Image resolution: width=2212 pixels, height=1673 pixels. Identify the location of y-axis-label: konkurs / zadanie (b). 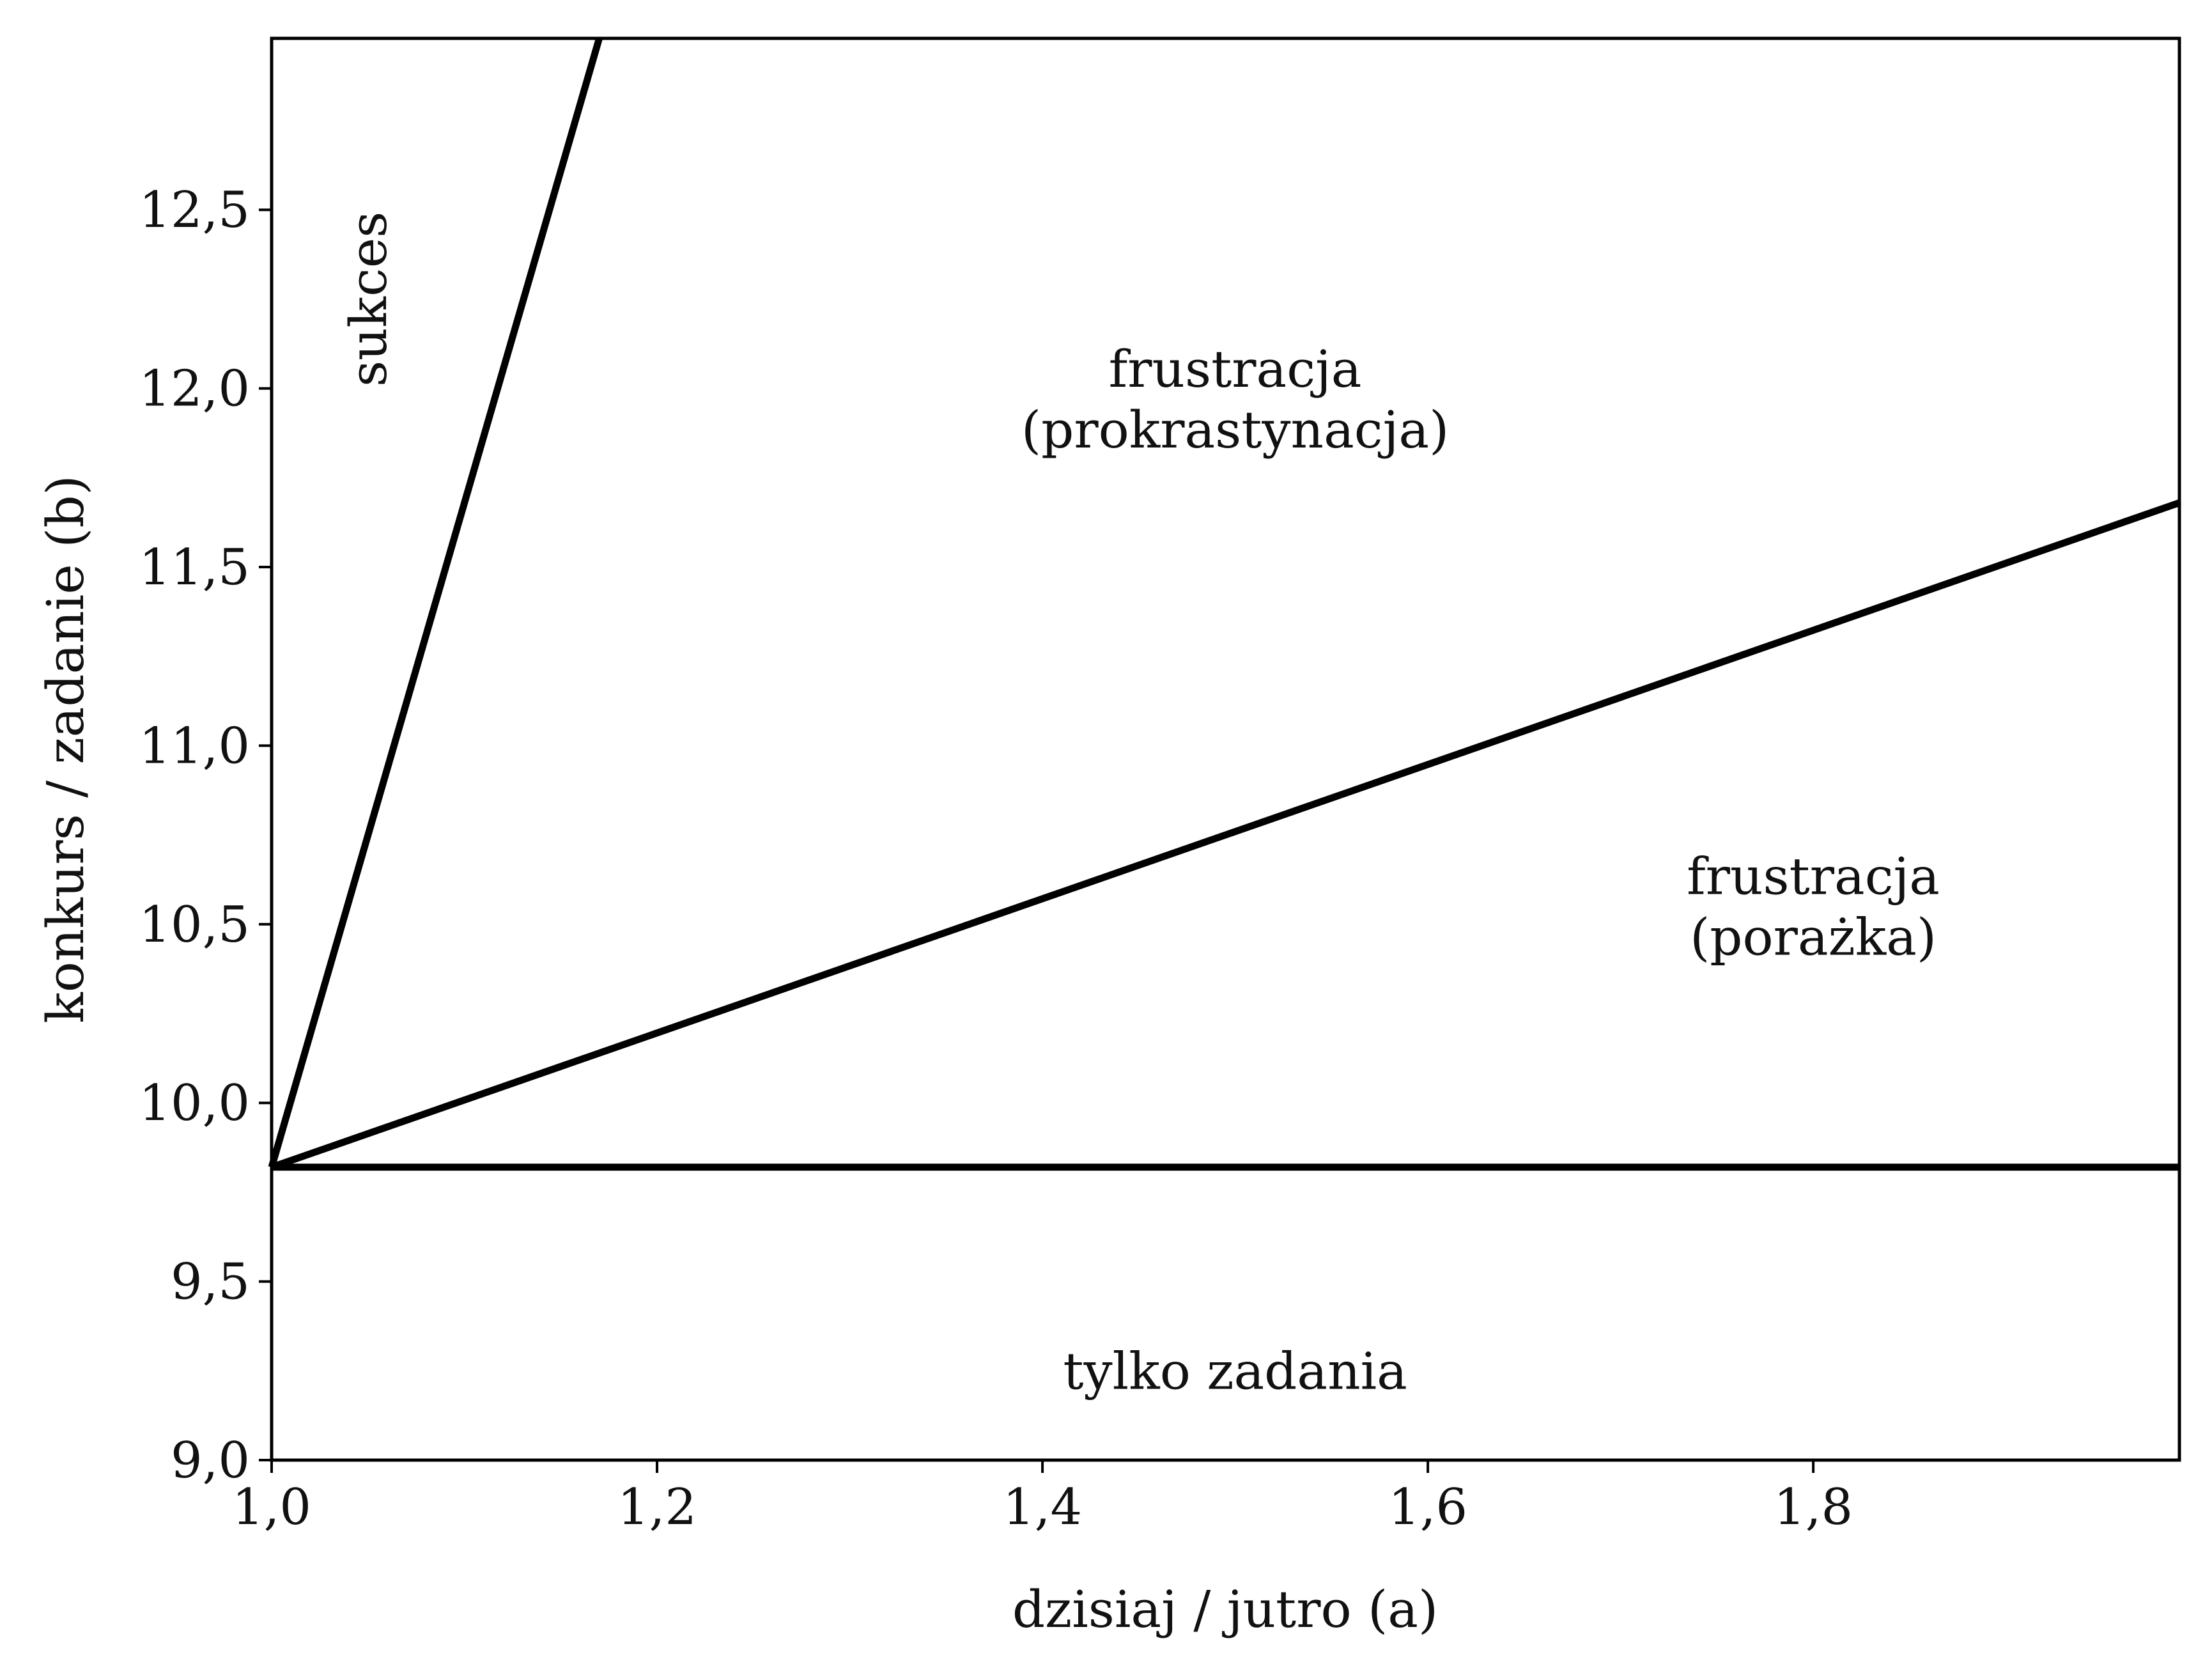
(65, 749).